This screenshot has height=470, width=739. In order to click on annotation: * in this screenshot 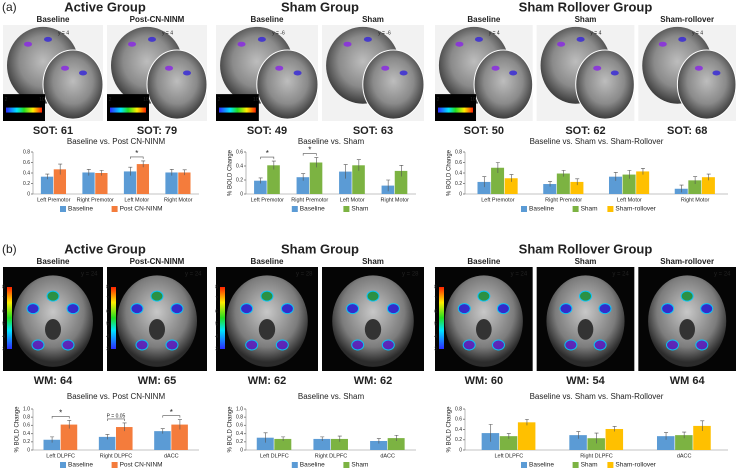, I will do `click(136, 153)`.